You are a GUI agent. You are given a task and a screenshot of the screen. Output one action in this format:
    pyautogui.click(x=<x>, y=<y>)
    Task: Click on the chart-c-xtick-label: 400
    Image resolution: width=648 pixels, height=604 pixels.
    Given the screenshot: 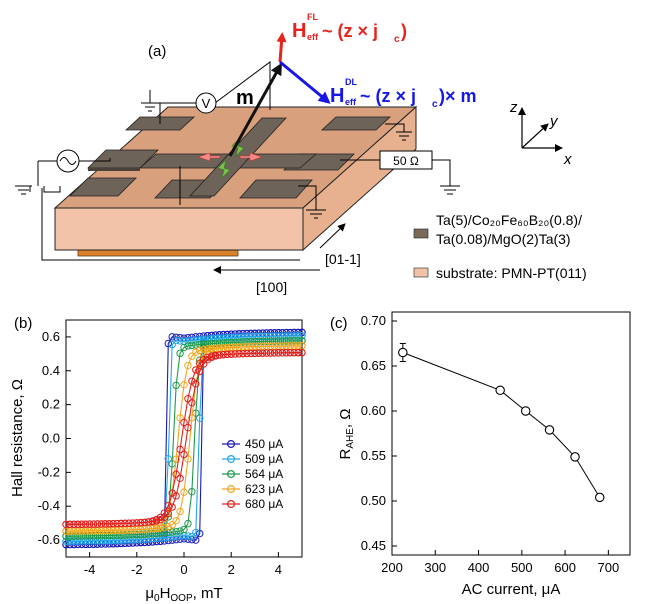 What is the action you would take?
    pyautogui.click(x=479, y=567)
    